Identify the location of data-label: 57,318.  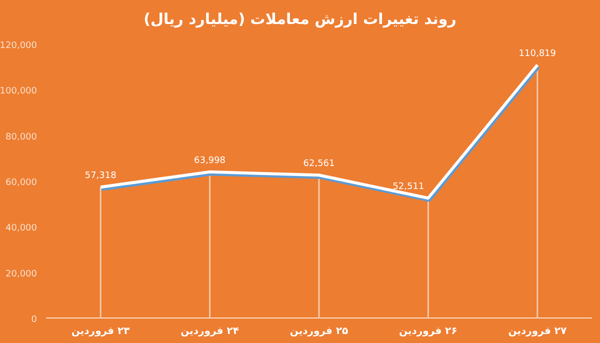
(100, 176).